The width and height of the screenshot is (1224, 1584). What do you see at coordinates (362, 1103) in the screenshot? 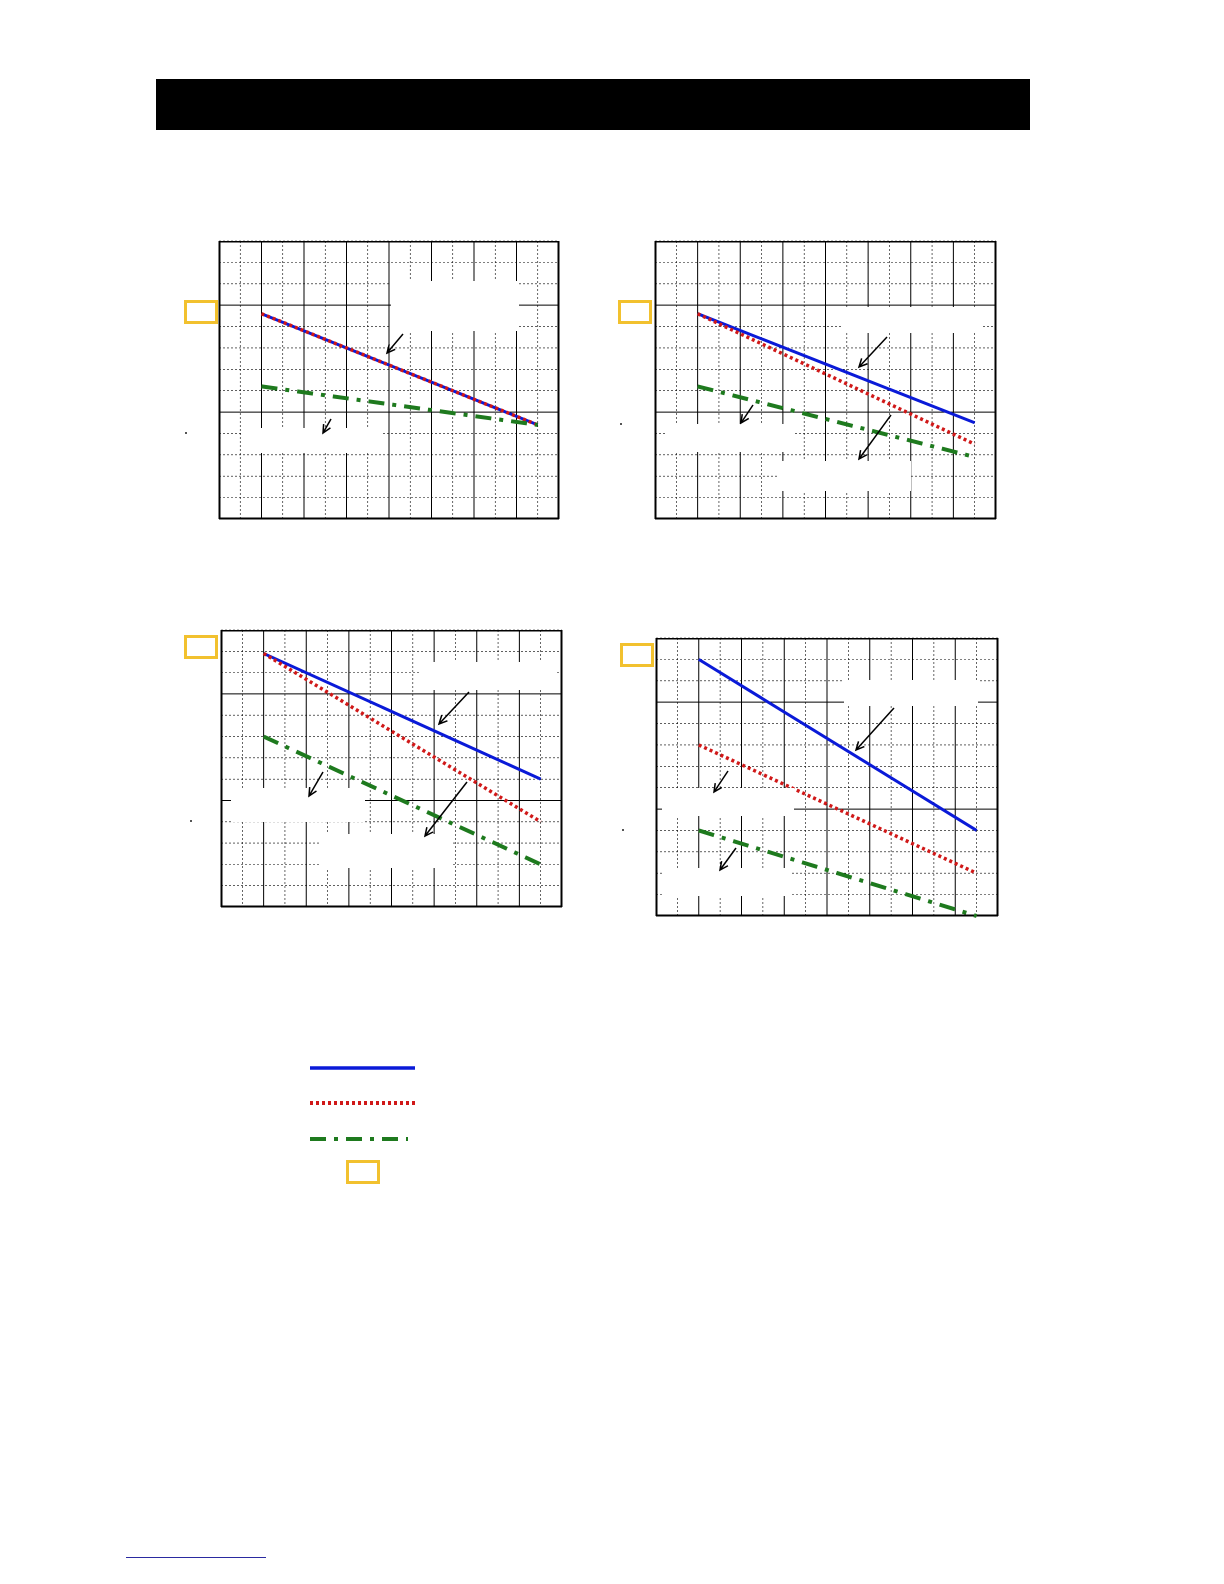
I see `legend` at bounding box center [362, 1103].